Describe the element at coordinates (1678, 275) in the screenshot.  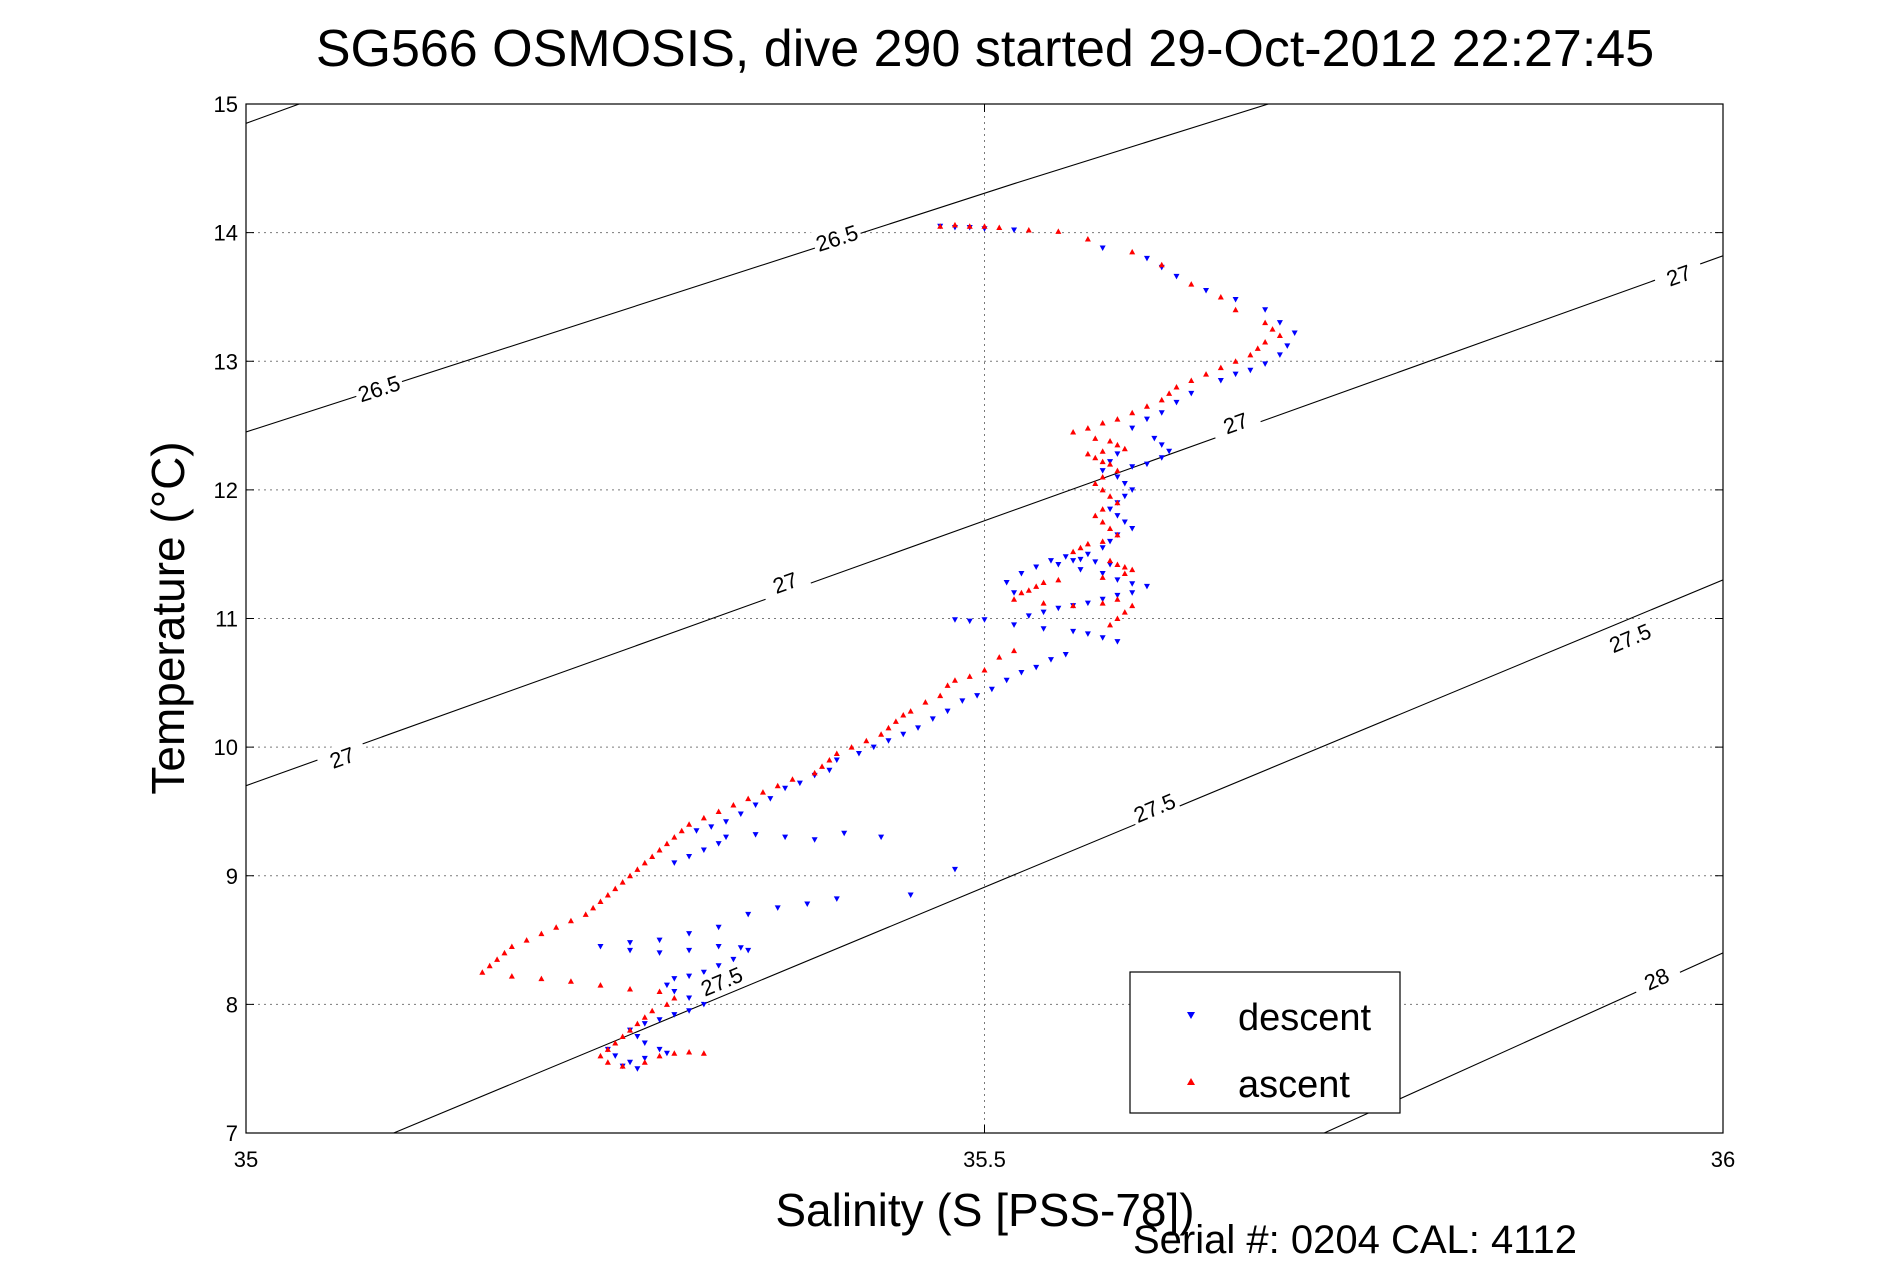
I see `isopycnal-label: 27` at that location.